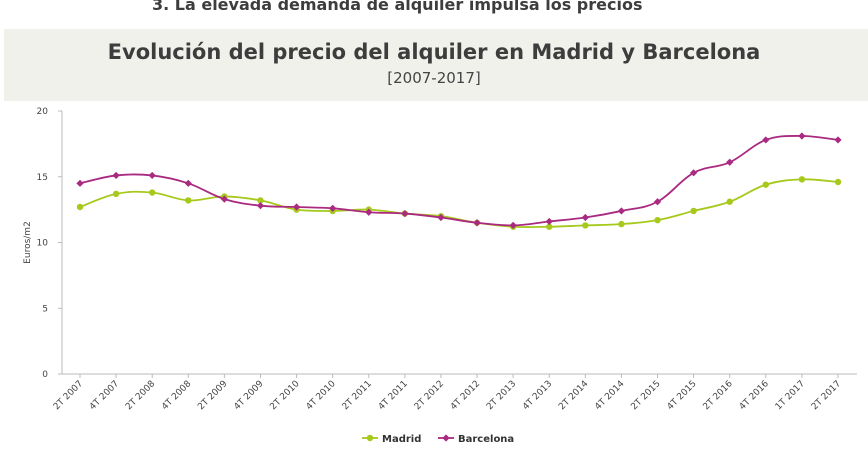 This screenshot has width=868, height=457. I want to click on x-tick-label: 2T 2007, so click(68, 395).